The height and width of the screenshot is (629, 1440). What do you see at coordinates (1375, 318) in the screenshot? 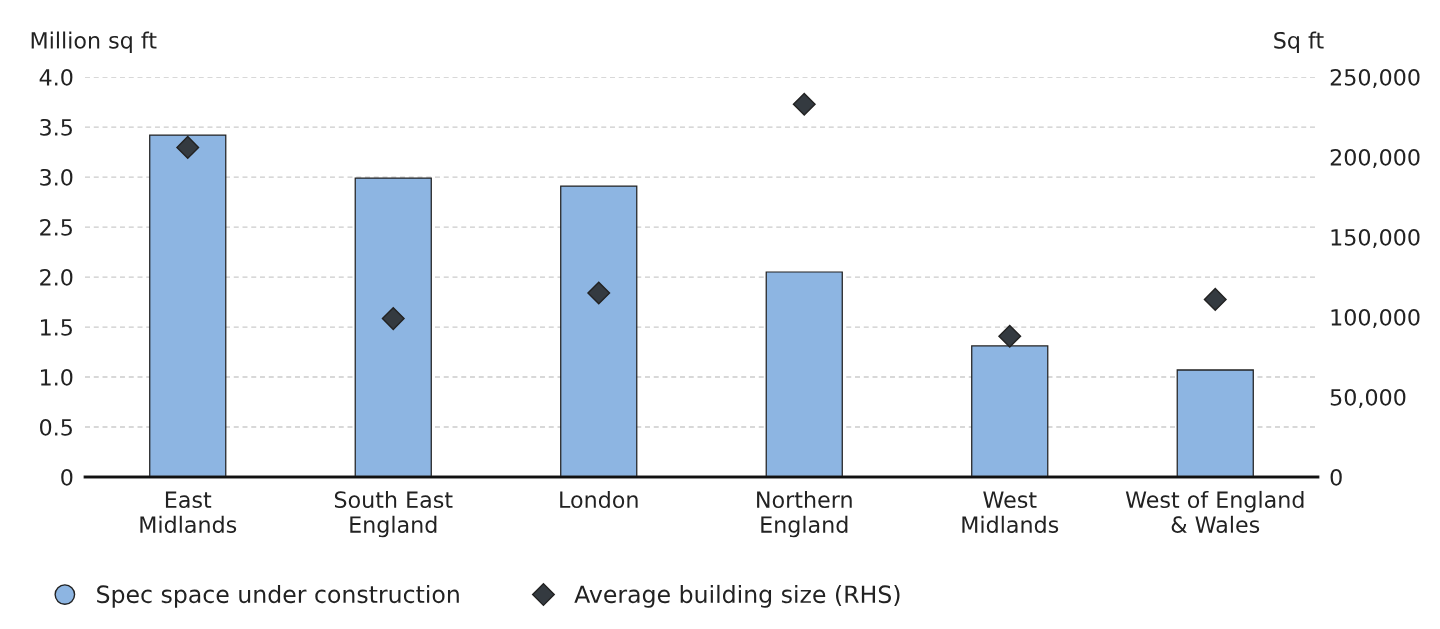
I see `y2-tick-label: 100,000` at bounding box center [1375, 318].